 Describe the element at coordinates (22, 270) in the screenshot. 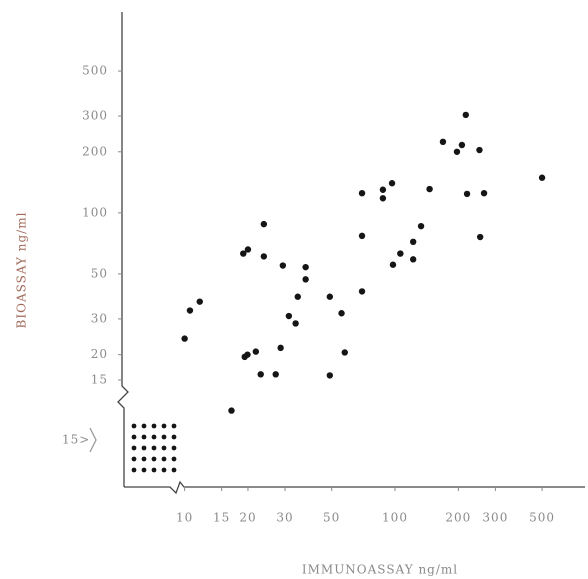

I see `y-axis-label: BIOASSAY ng/ml` at that location.